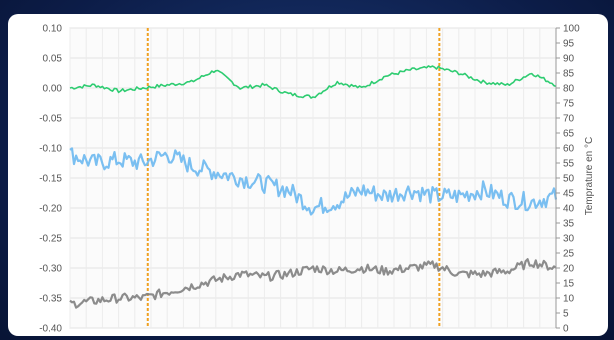 Image resolution: width=614 pixels, height=340 pixels. Describe the element at coordinates (569, 119) in the screenshot. I see `right-tick-label: 70` at that location.